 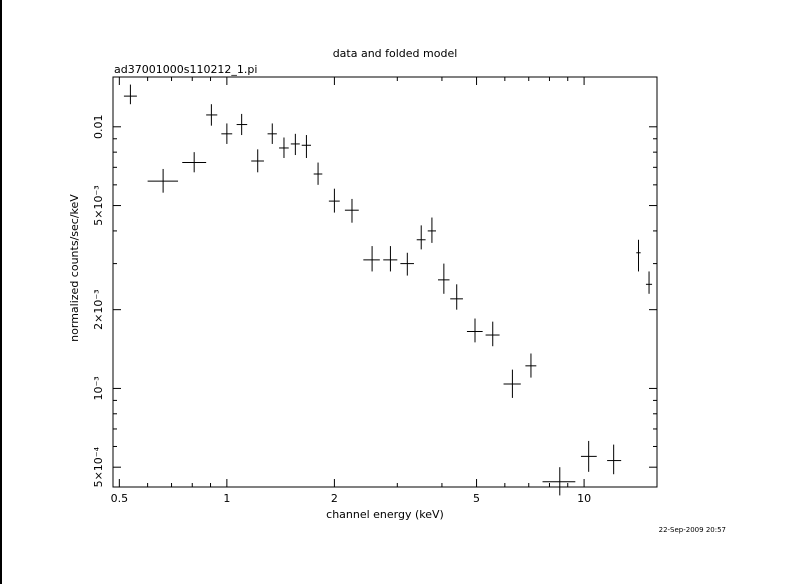 I want to click on x-tick-label: 2, so click(x=334, y=498).